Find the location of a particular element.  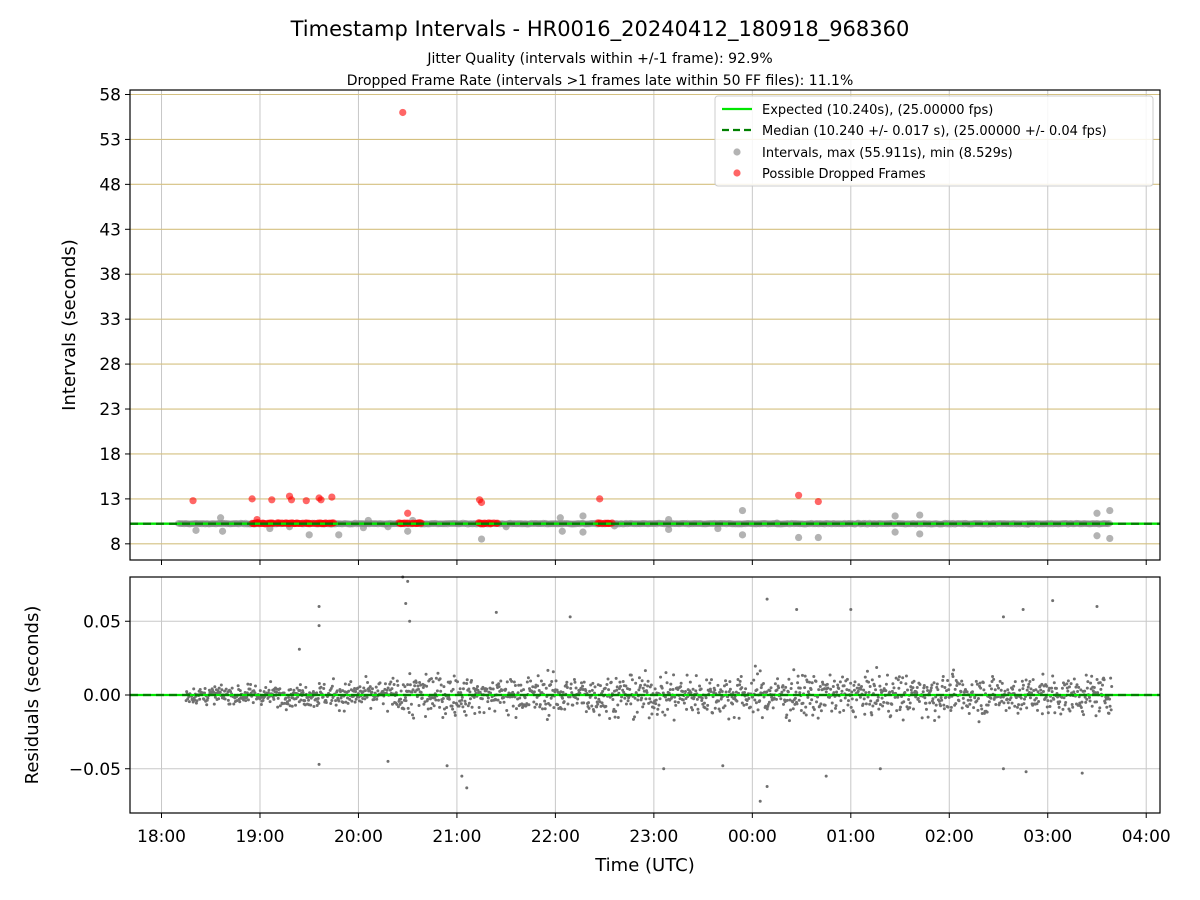

dropped-frame-point is located at coordinates (799, 495).